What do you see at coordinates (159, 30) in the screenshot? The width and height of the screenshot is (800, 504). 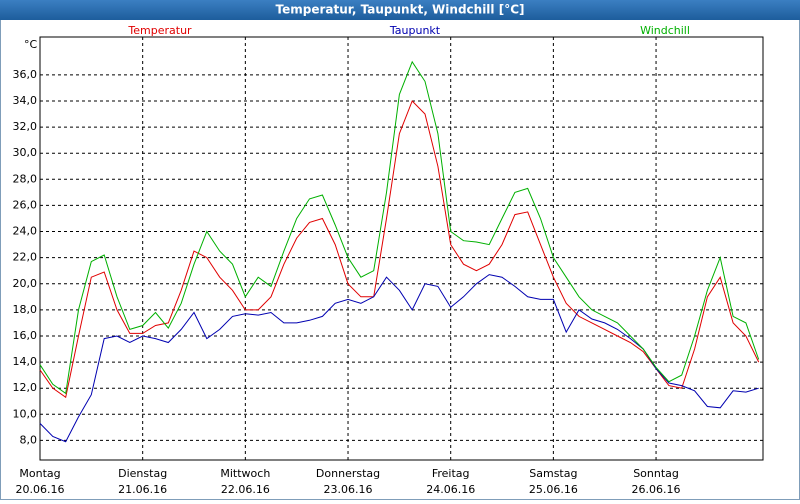 I see `legend-label: Temperatur` at bounding box center [159, 30].